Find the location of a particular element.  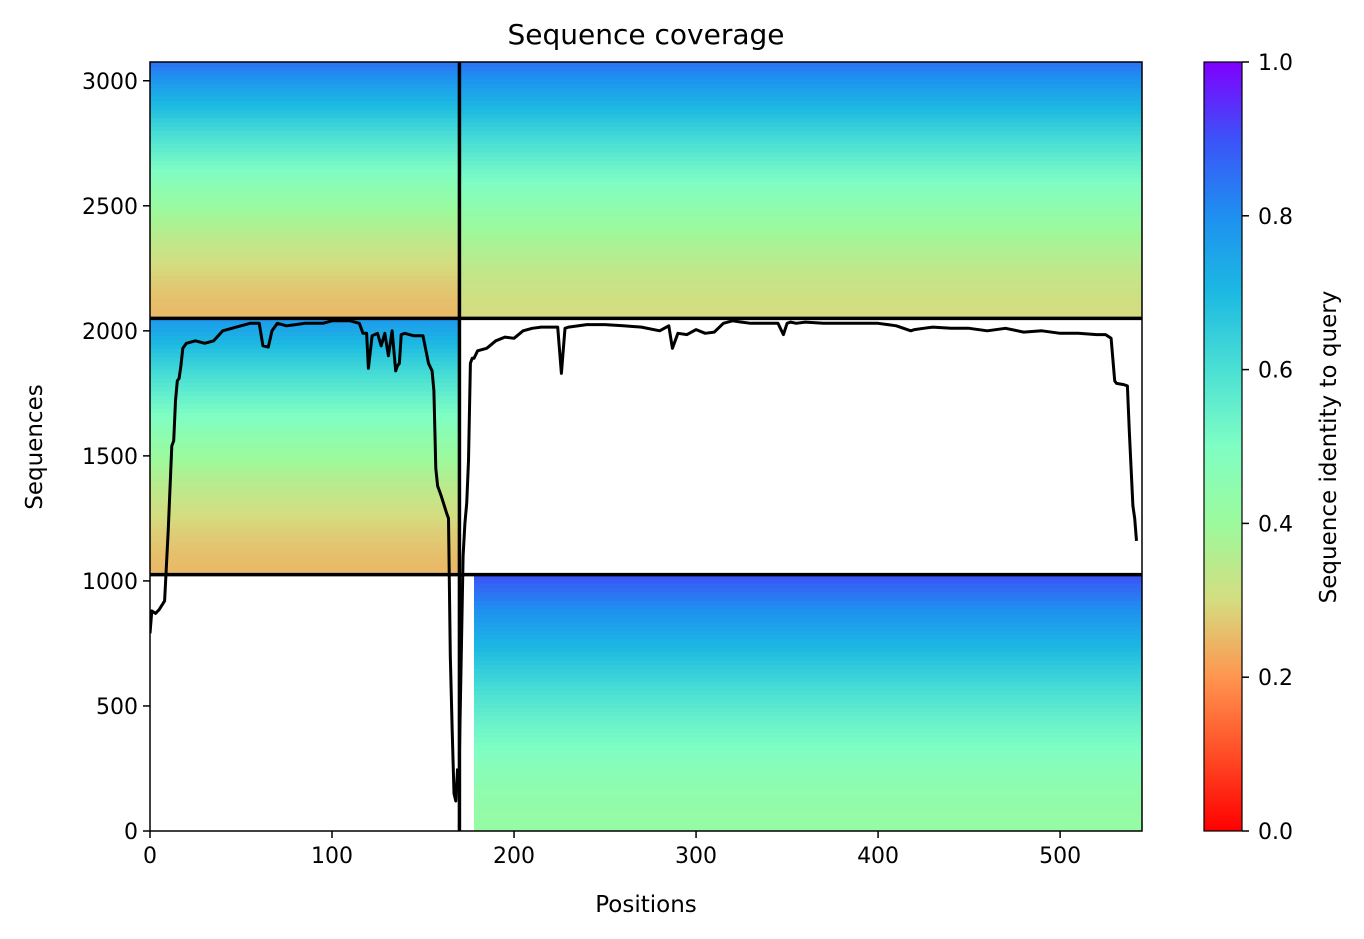

x-tick-label: 400 is located at coordinates (878, 856).